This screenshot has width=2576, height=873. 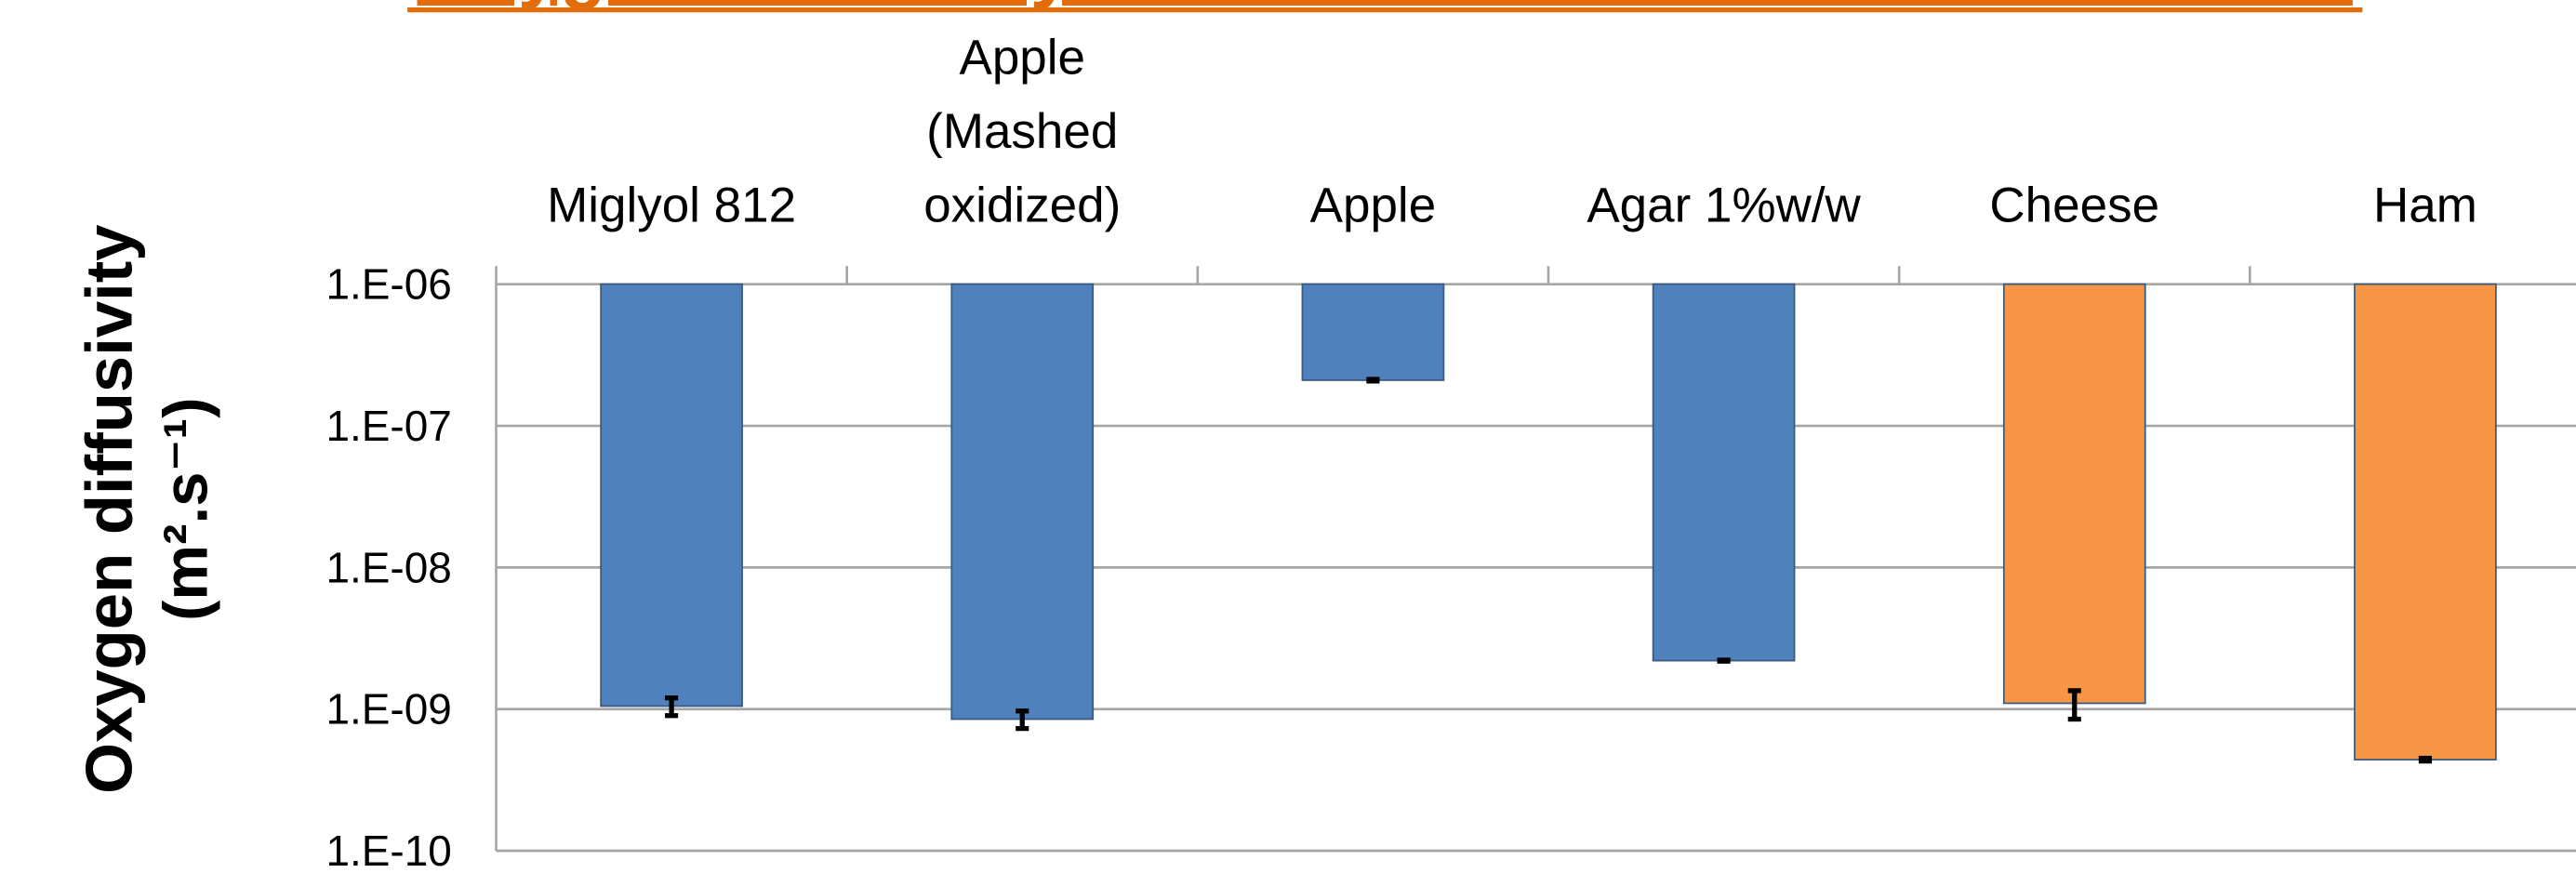 What do you see at coordinates (146, 508) in the screenshot?
I see `y-axis-label: Oxygen diffusivity (m².s⁻¹)` at bounding box center [146, 508].